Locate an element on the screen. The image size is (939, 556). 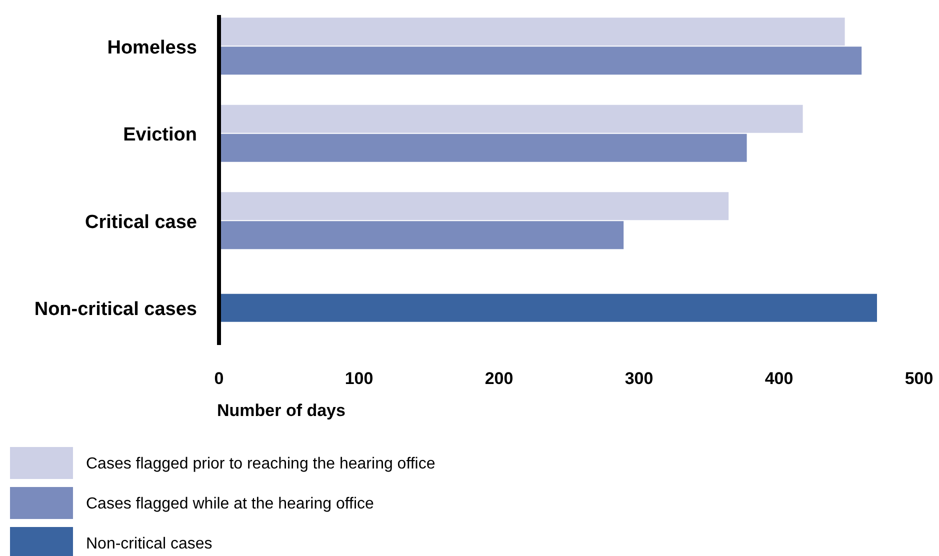
y-tick-label: Critical case is located at coordinates (141, 222).